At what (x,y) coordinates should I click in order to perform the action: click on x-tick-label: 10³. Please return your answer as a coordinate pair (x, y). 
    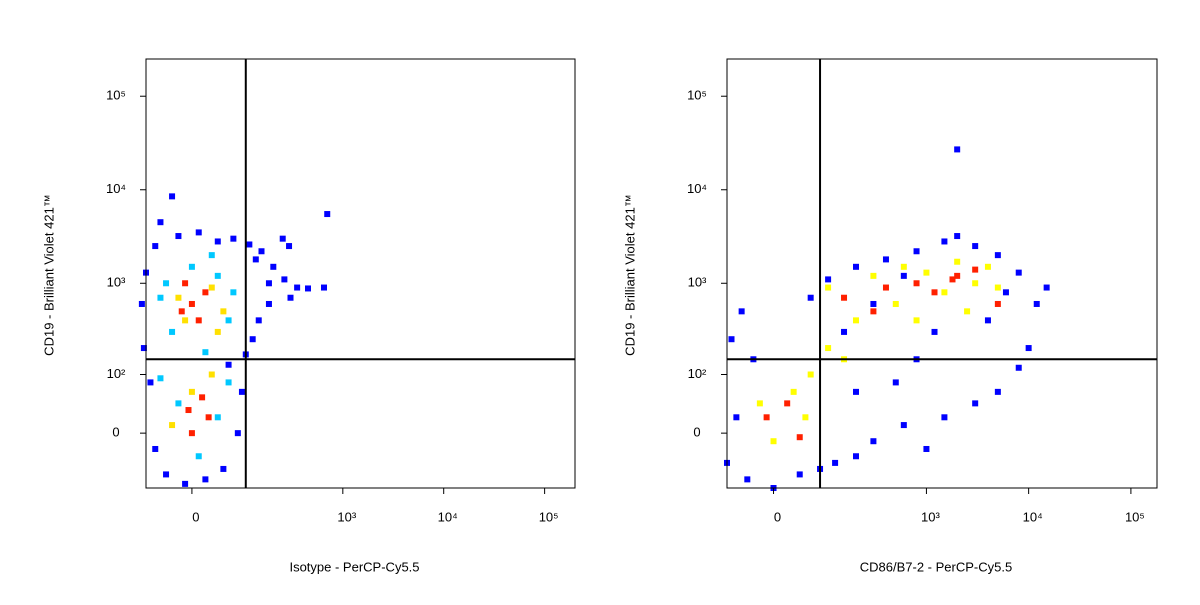
    Looking at the image, I should click on (346, 516).